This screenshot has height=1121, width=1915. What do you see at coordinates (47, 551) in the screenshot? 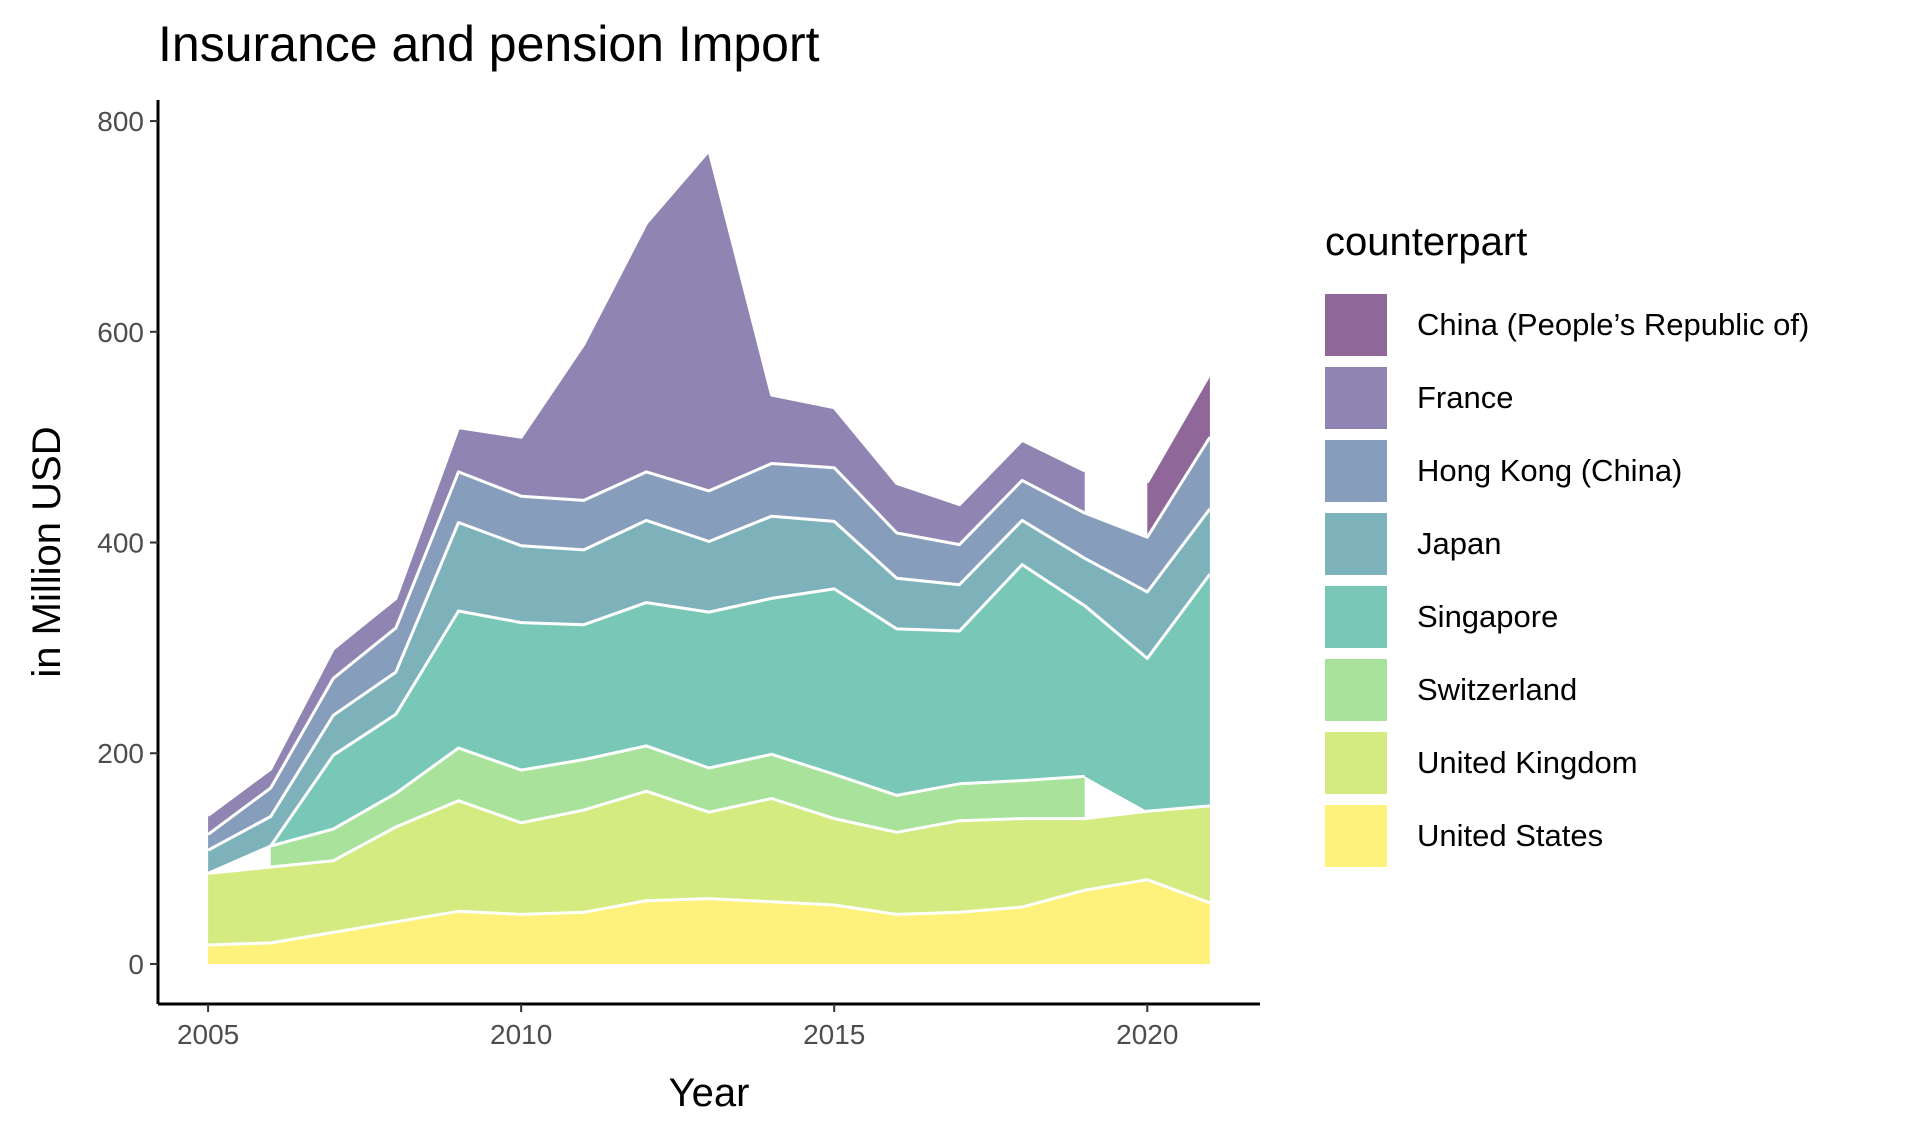
I see `y-axis-title: in Million USD` at bounding box center [47, 551].